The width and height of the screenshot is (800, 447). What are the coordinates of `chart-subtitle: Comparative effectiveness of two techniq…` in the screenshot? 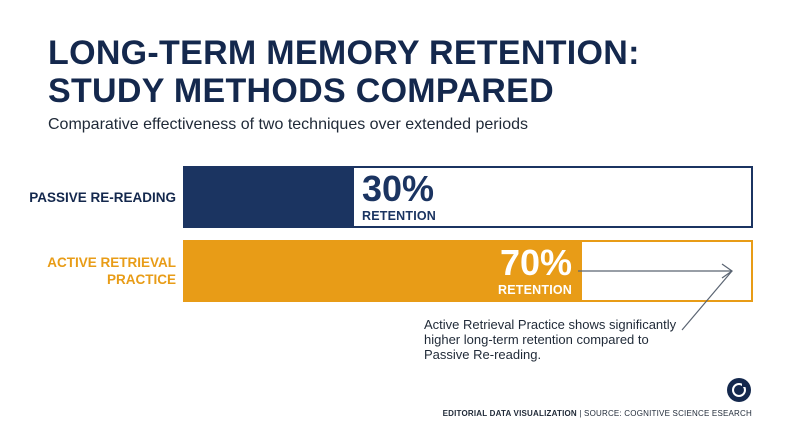 It's located at (288, 124).